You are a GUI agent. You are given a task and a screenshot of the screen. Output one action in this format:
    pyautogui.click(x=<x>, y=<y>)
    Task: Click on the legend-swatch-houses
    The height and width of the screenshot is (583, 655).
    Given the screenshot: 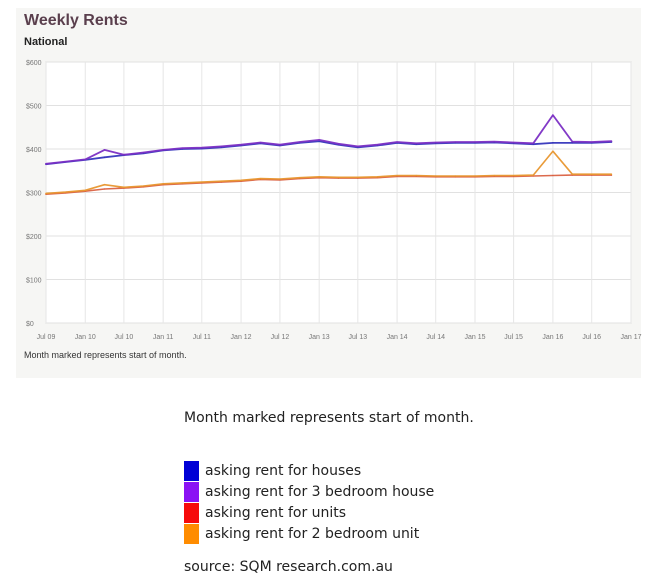 What is the action you would take?
    pyautogui.click(x=191, y=470)
    